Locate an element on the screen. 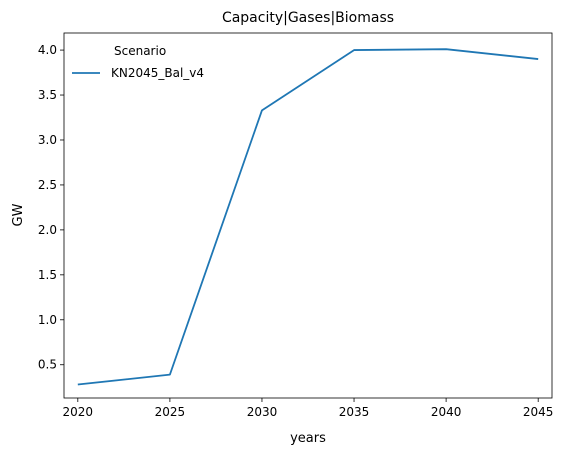  x-tick-label: 2020 is located at coordinates (78, 412).